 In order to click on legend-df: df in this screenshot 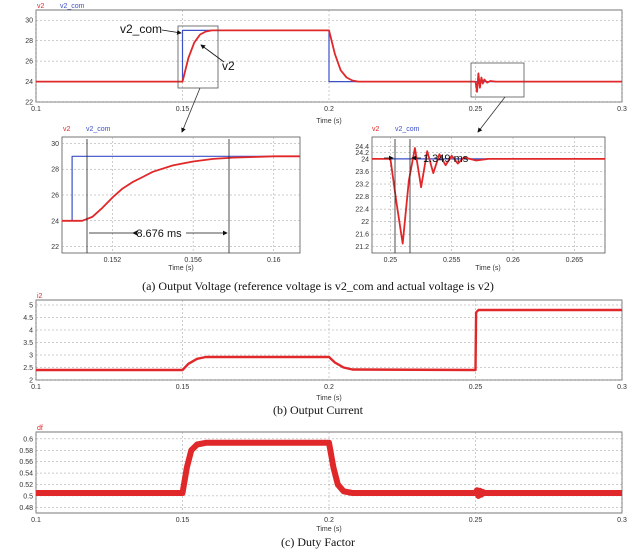, I will do `click(40, 428)`.